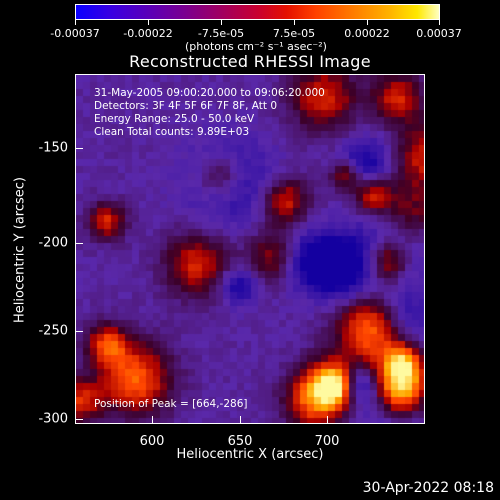  I want to click on timestamp: 30-Apr-2022 08:18, so click(428, 488).